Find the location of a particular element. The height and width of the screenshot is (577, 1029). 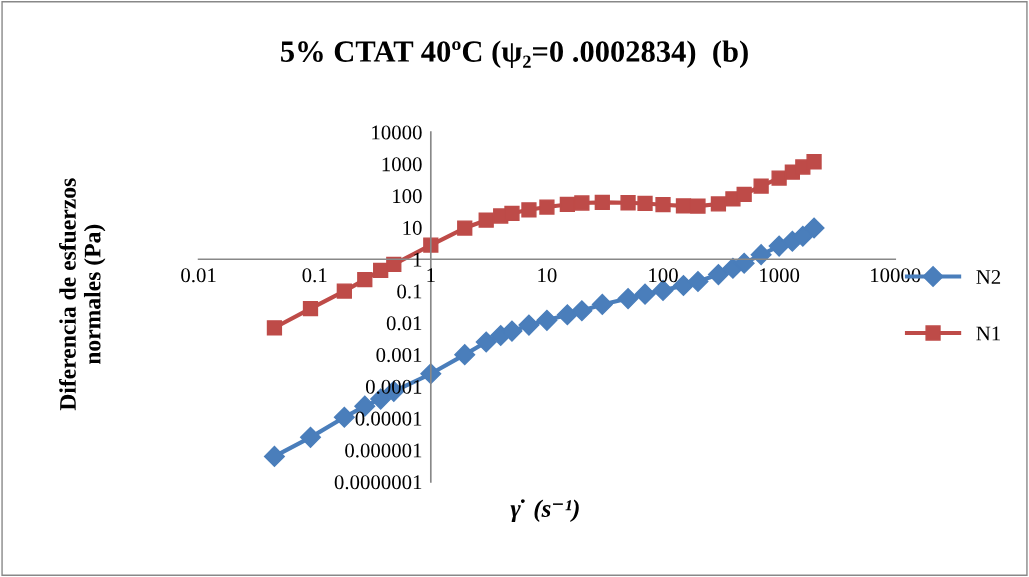

y-tick-label: 10000 is located at coordinates (397, 132).